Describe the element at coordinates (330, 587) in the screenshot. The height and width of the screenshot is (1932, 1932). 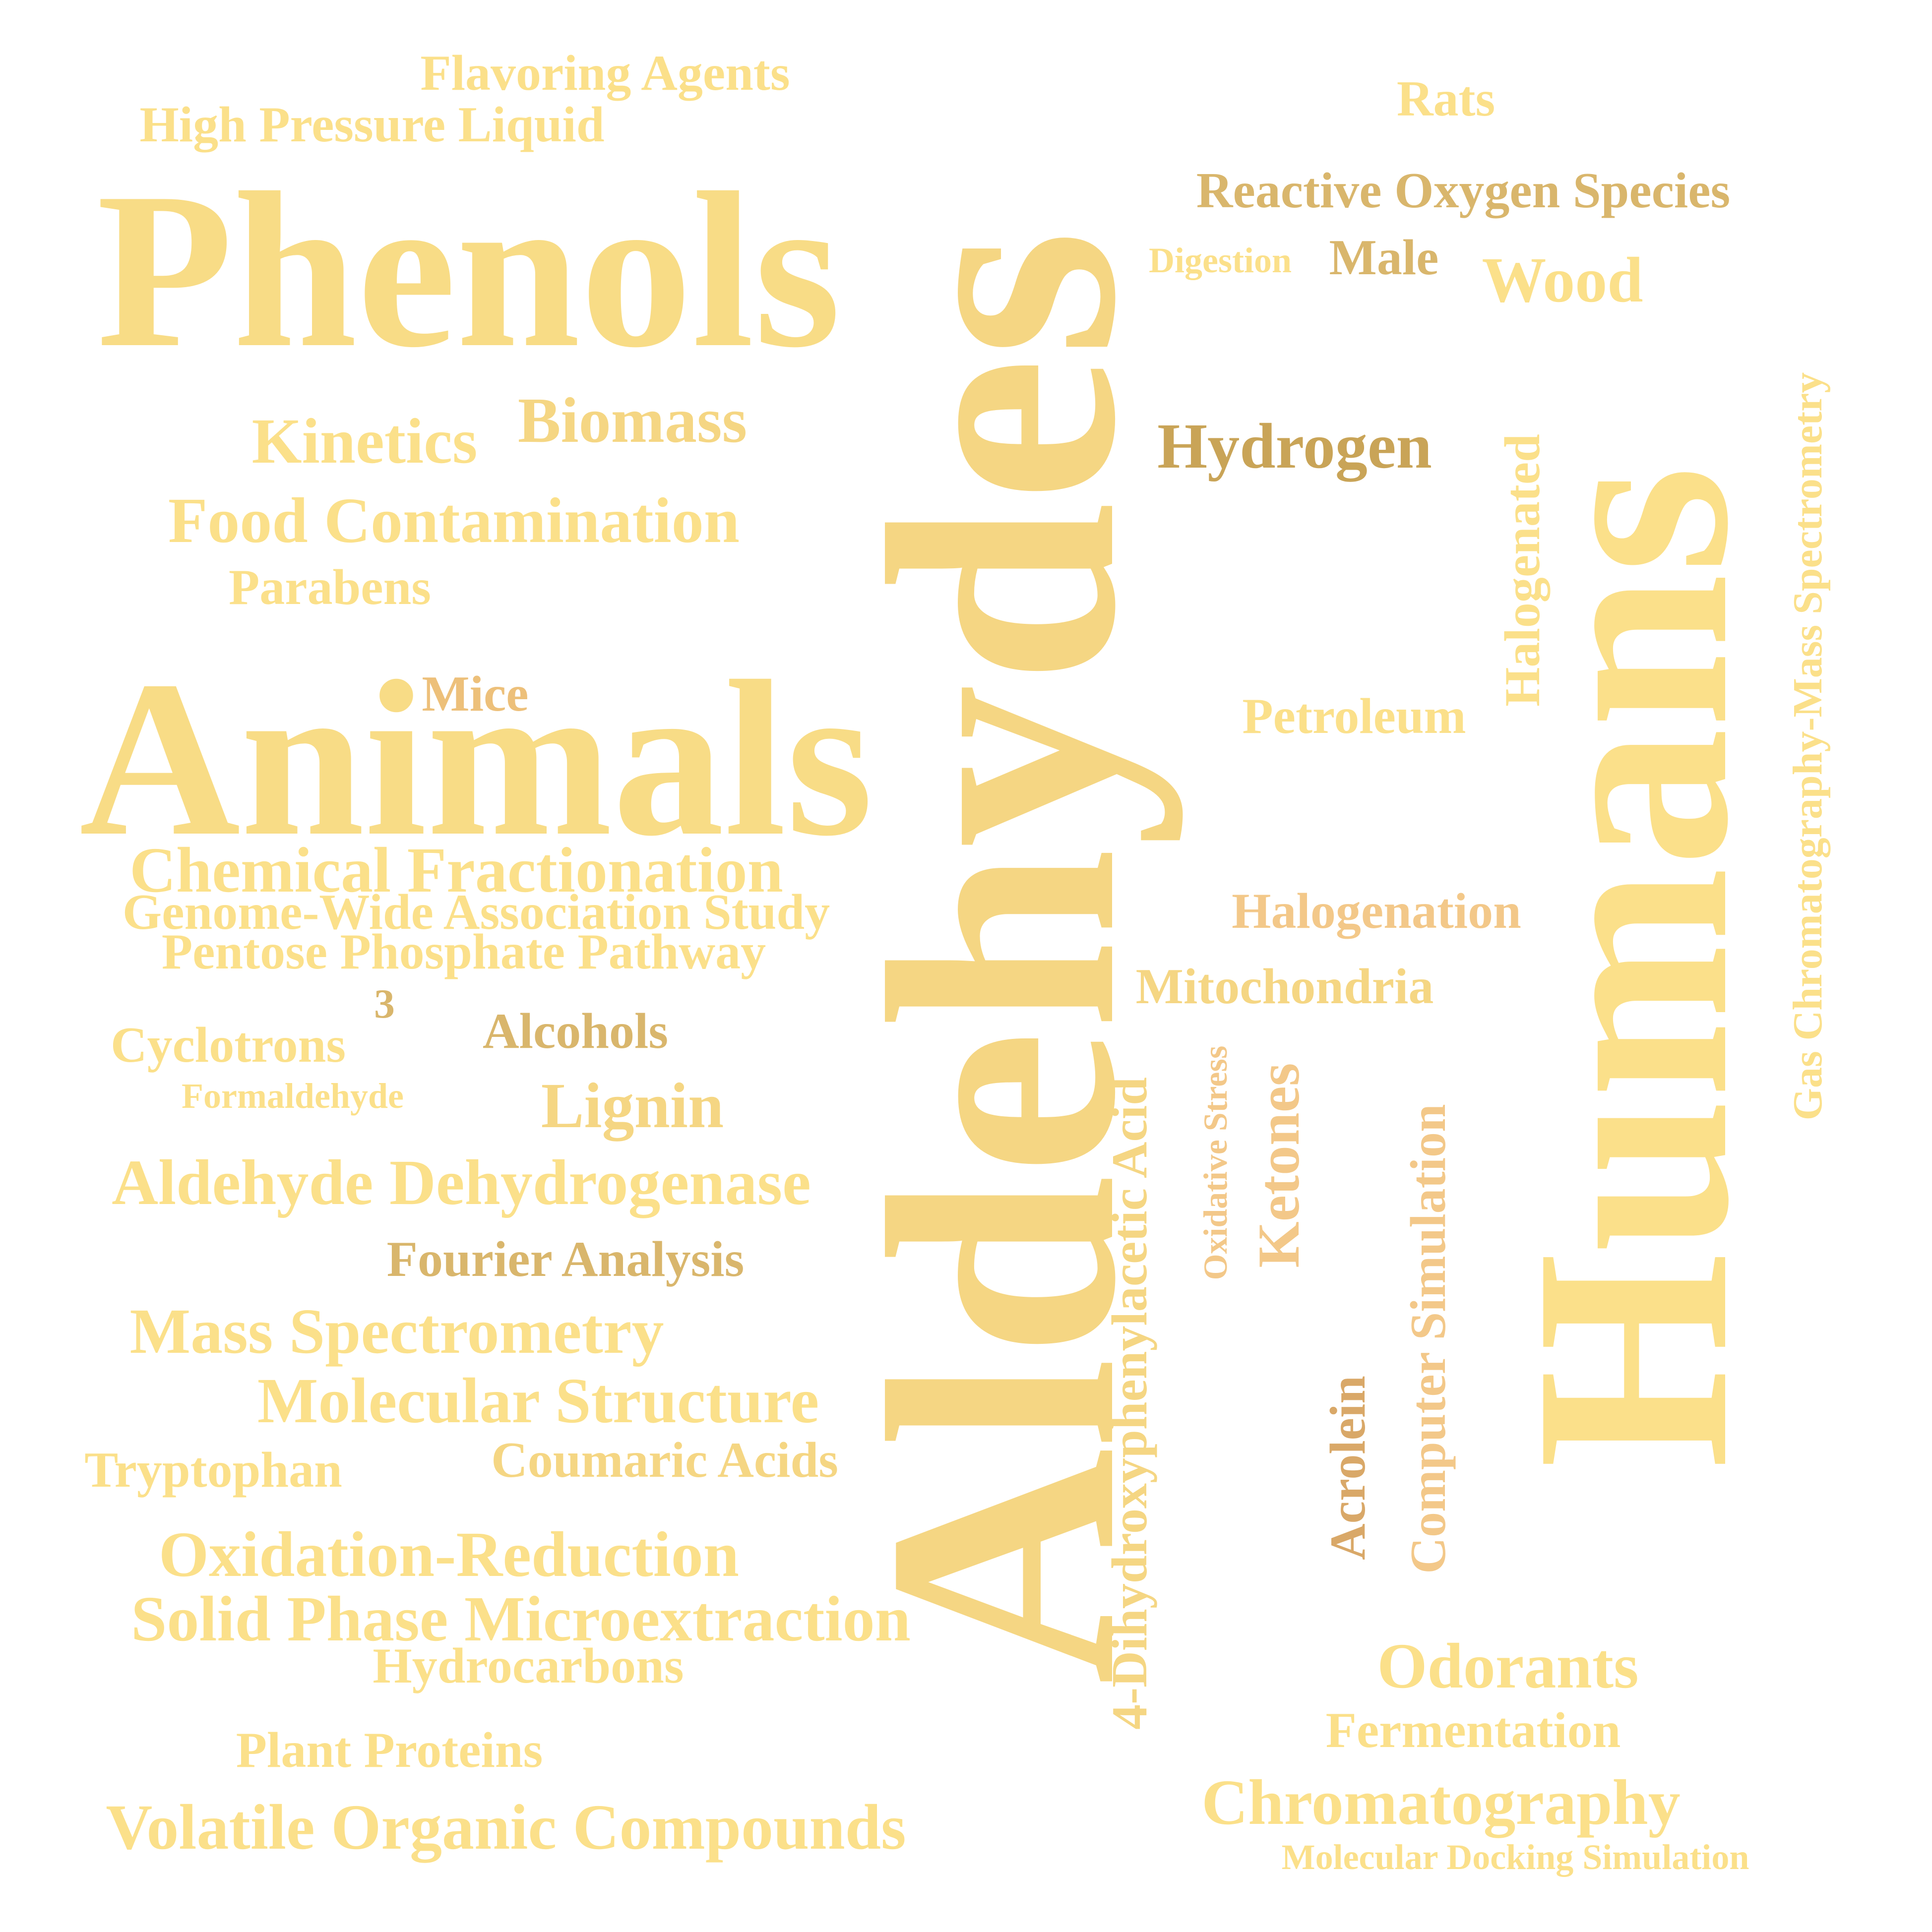
I see `word-parabens: Parabens` at that location.